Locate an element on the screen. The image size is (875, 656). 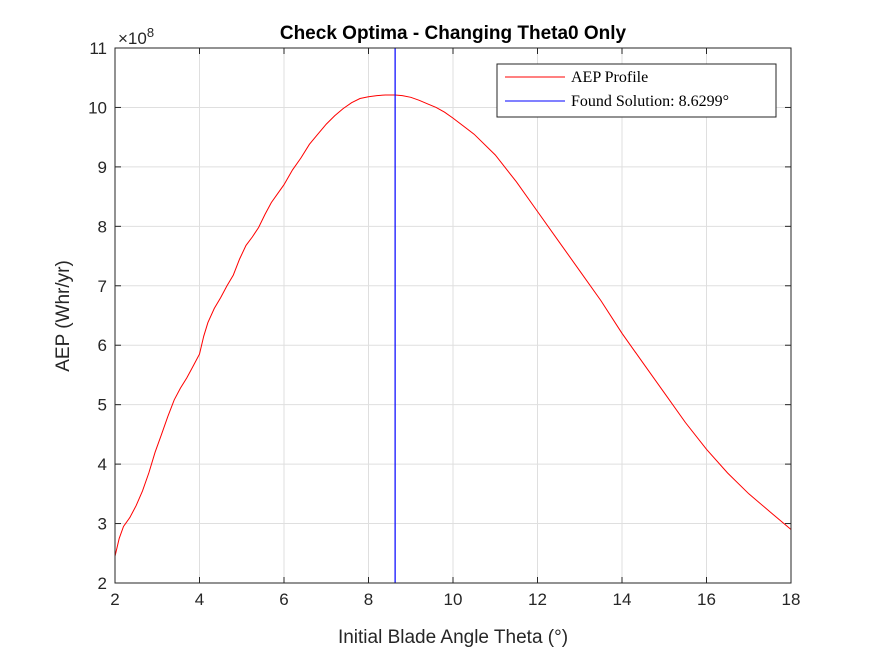
y-exponent-label: ×10⁸ is located at coordinates (136, 36).